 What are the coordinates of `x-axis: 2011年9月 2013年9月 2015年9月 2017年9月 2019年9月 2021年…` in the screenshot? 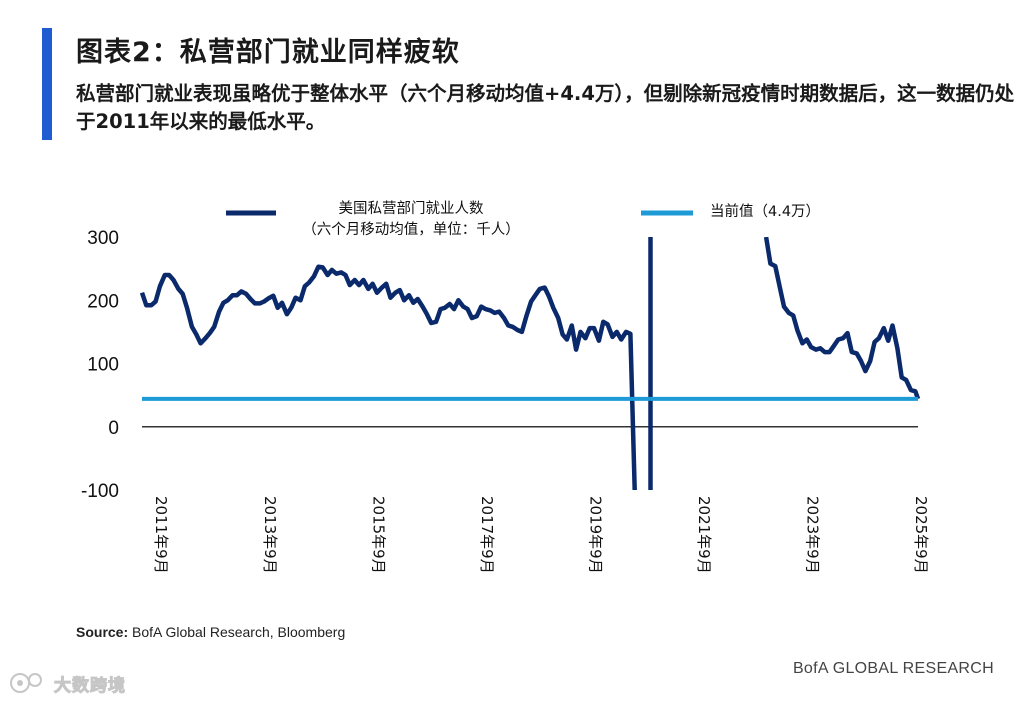 It's located at (541, 535).